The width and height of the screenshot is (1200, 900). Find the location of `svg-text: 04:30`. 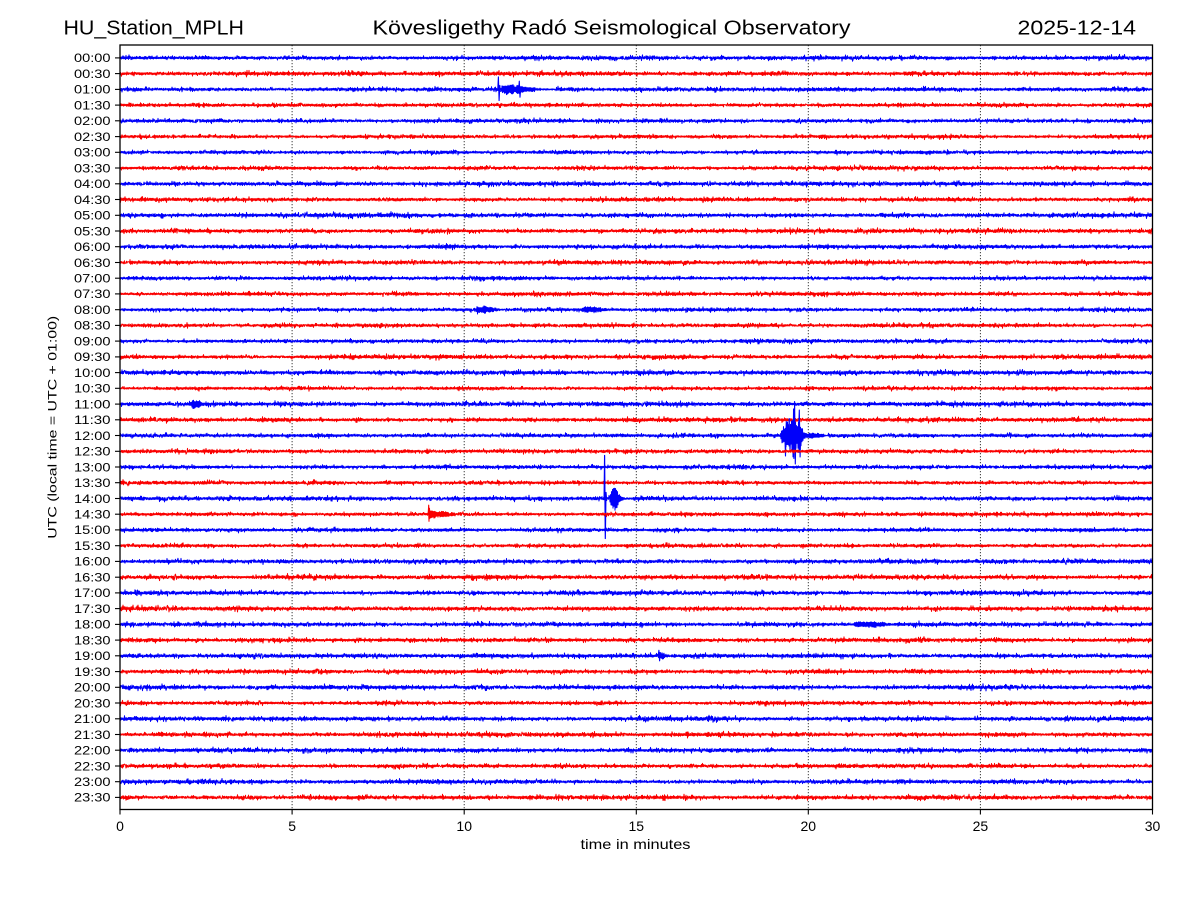

svg-text: 04:30 is located at coordinates (92, 200).